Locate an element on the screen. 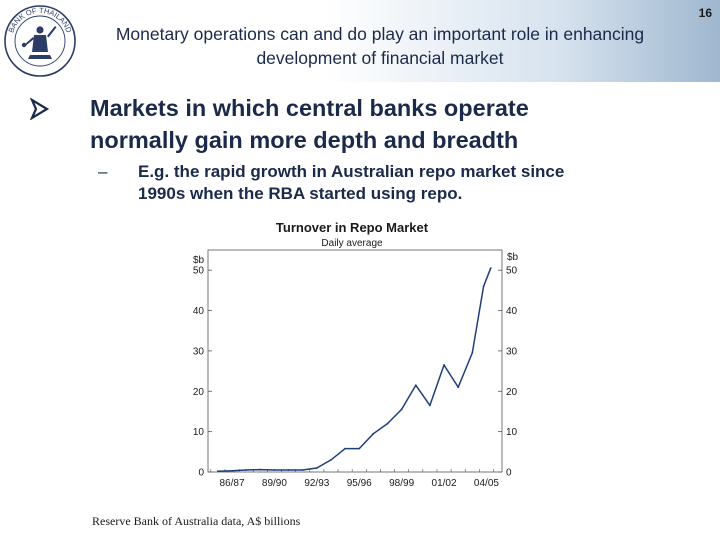 The height and width of the screenshot is (540, 720). x-tick-label-92-93: 92/93 is located at coordinates (316, 483).